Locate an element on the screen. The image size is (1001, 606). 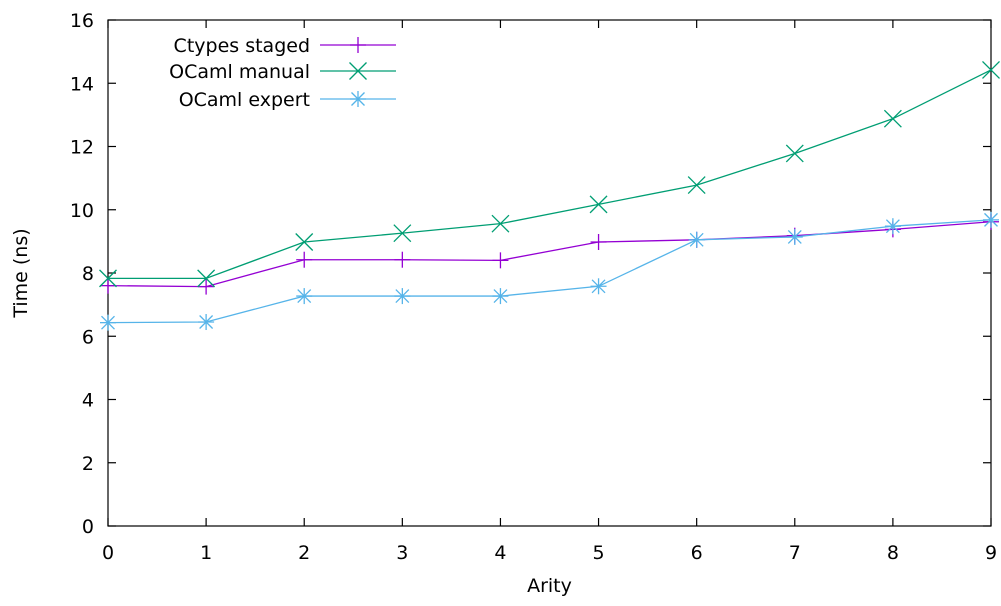
x-tick-label: 4 is located at coordinates (500, 553).